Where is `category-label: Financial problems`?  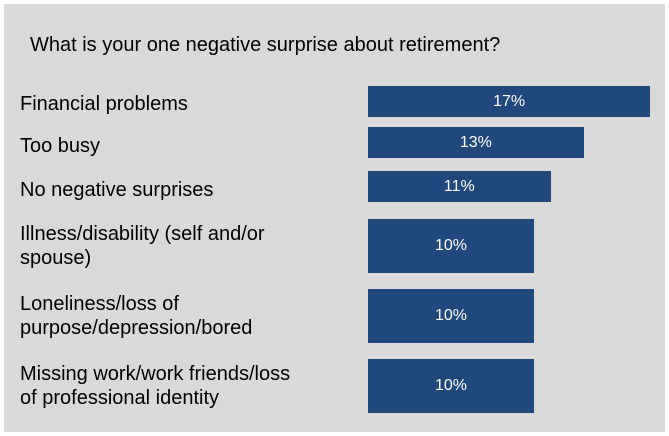
category-label: Financial problems is located at coordinates (190, 104).